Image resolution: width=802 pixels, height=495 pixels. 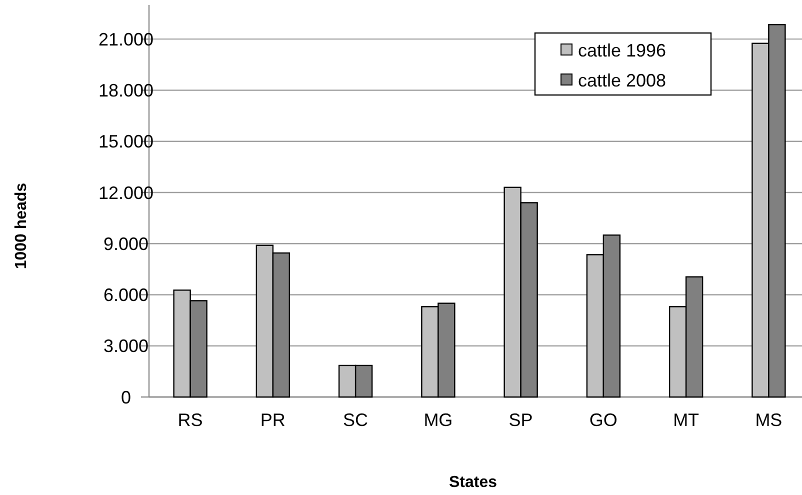 What do you see at coordinates (355, 420) in the screenshot?
I see `x-tick-label: SC` at bounding box center [355, 420].